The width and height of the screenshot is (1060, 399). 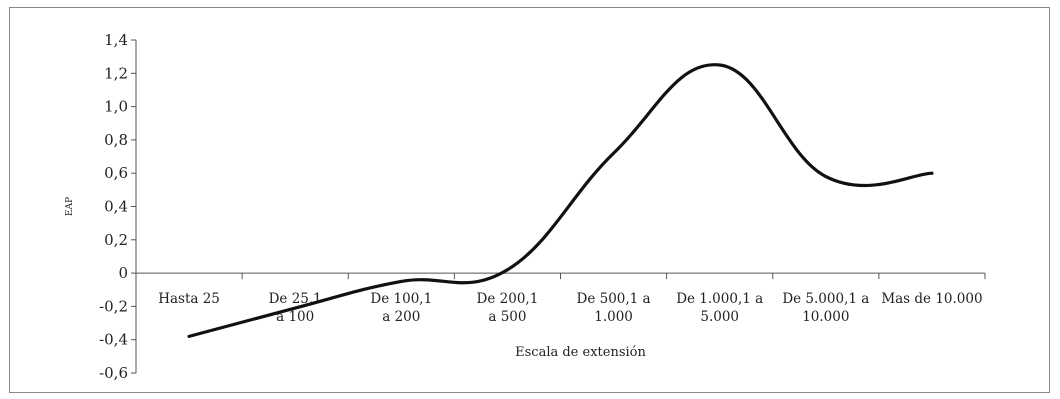 What do you see at coordinates (825, 308) in the screenshot?
I see `category-label: De 5.000,1 a 10.000` at bounding box center [825, 308].